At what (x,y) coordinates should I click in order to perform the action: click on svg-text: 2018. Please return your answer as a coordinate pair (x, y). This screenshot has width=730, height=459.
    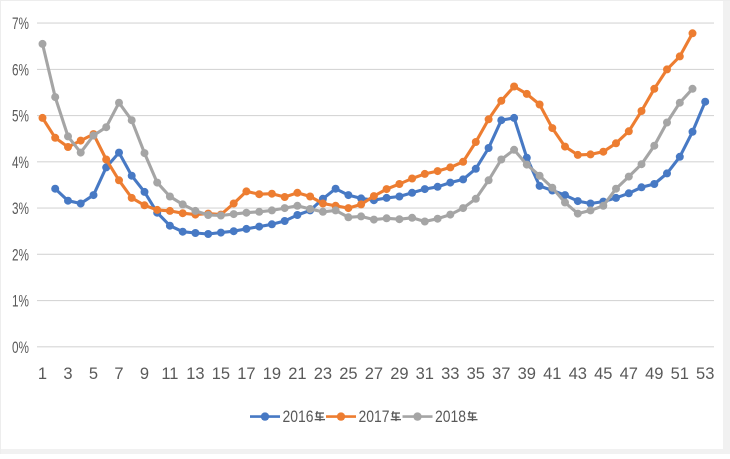
    Looking at the image, I should click on (450, 417).